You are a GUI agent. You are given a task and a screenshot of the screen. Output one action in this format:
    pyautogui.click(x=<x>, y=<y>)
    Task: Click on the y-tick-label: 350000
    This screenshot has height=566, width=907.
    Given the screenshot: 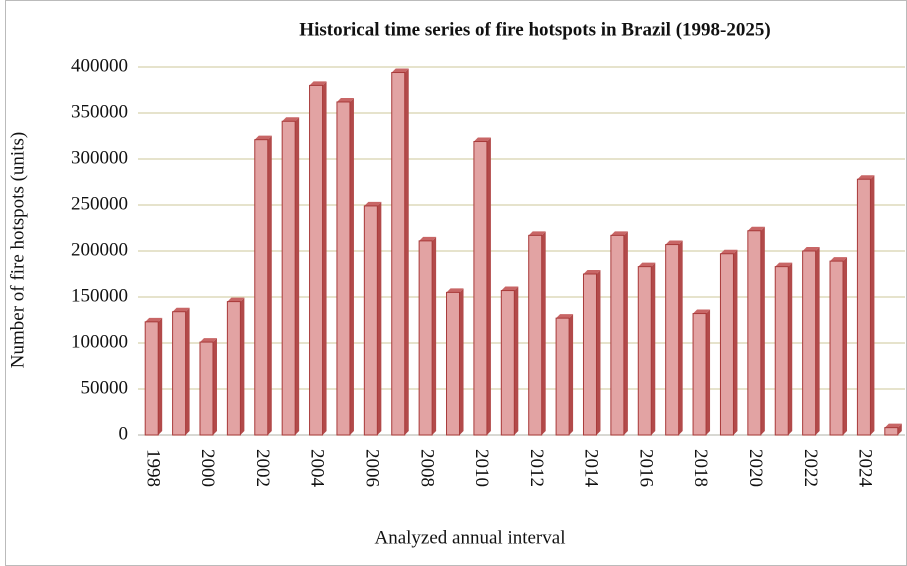 What is the action you would take?
    pyautogui.click(x=99, y=111)
    